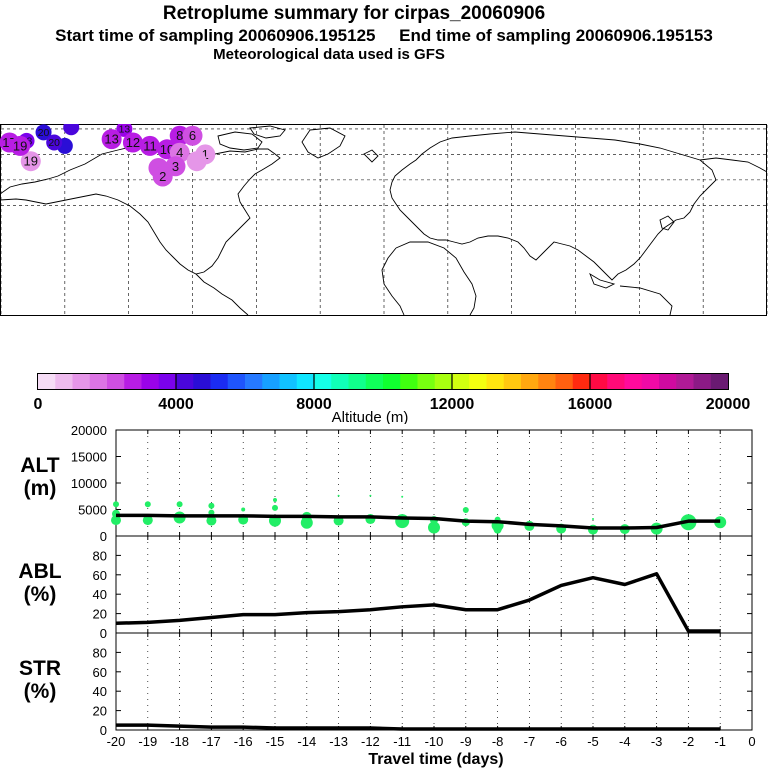 The height and width of the screenshot is (768, 768). I want to click on y-axis-label: ALT, so click(39, 465).